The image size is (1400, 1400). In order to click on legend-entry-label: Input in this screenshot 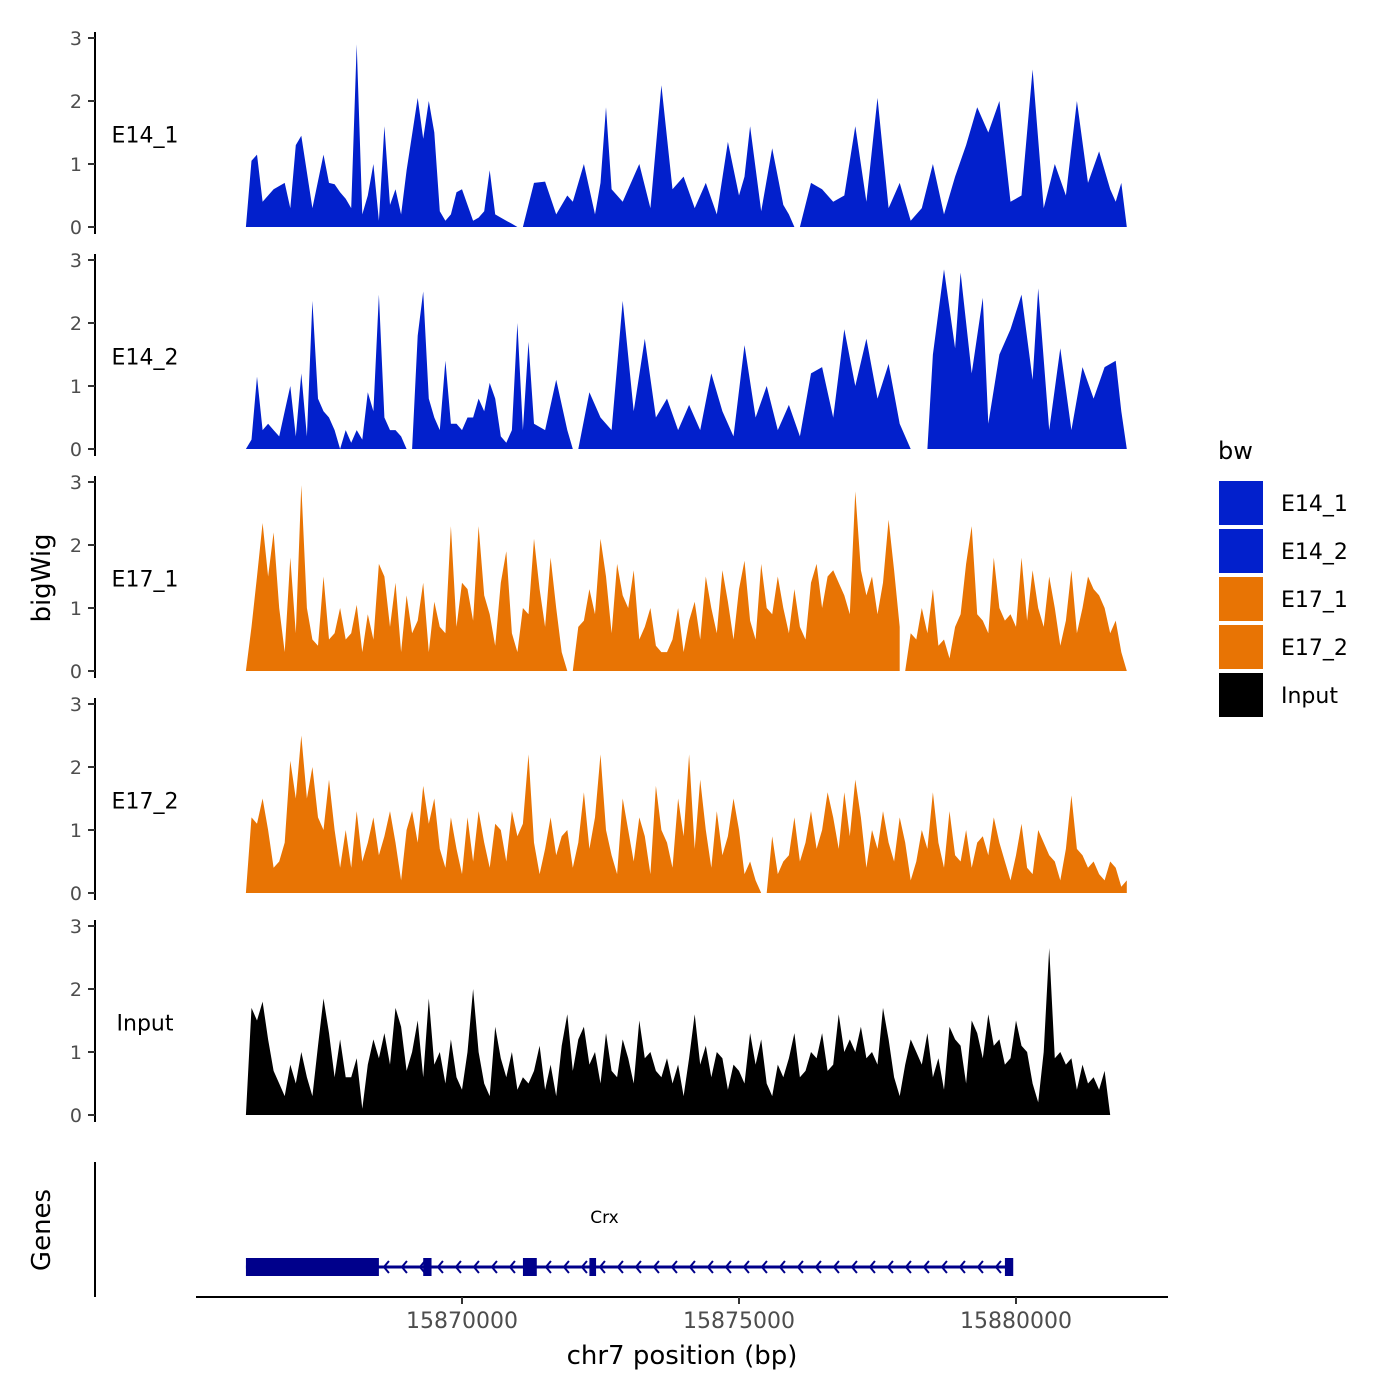, I will do `click(1309, 696)`.